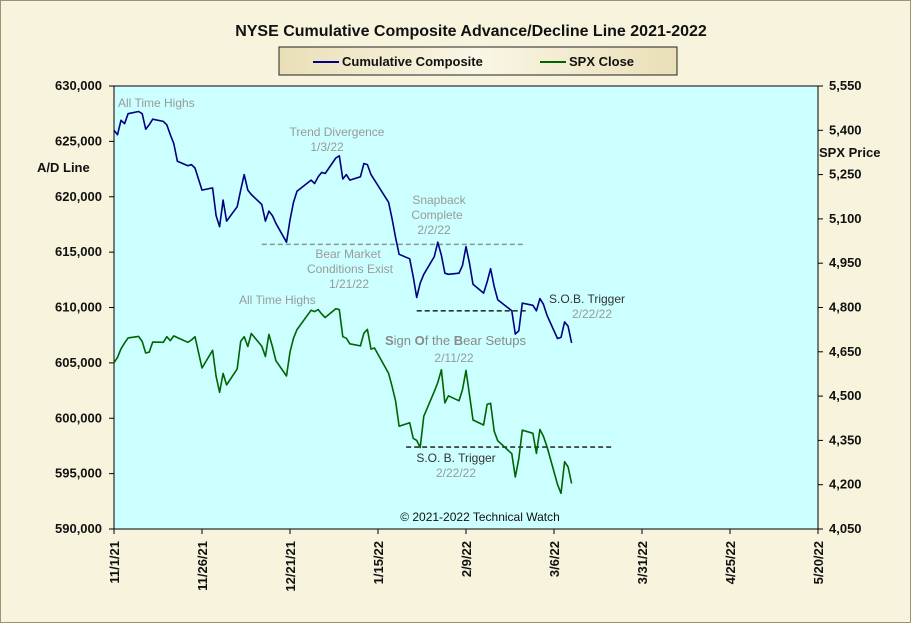 This screenshot has width=911, height=623. I want to click on annotation-sob-trigger-2-date: 2/22/22, so click(456, 473).